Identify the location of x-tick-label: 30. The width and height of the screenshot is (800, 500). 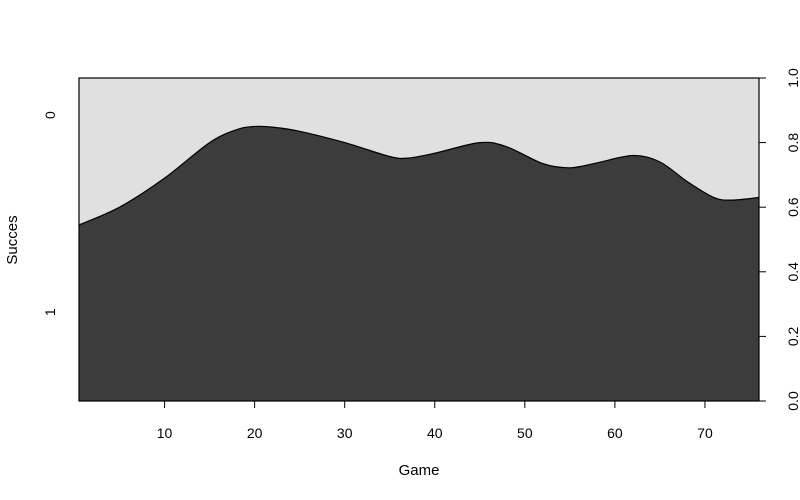
(345, 433).